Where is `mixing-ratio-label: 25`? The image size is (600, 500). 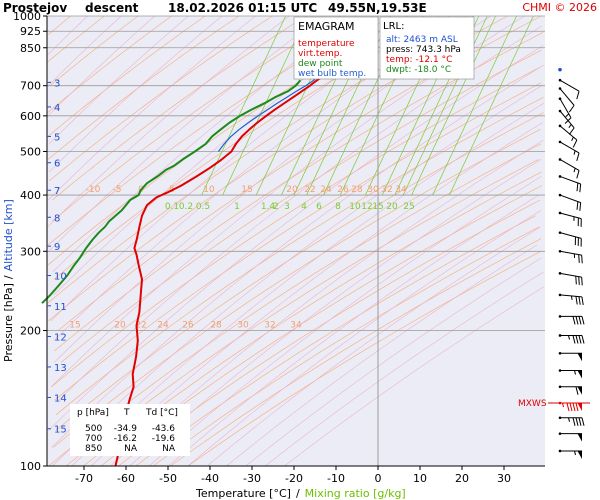 mixing-ratio-label: 25 is located at coordinates (408, 207).